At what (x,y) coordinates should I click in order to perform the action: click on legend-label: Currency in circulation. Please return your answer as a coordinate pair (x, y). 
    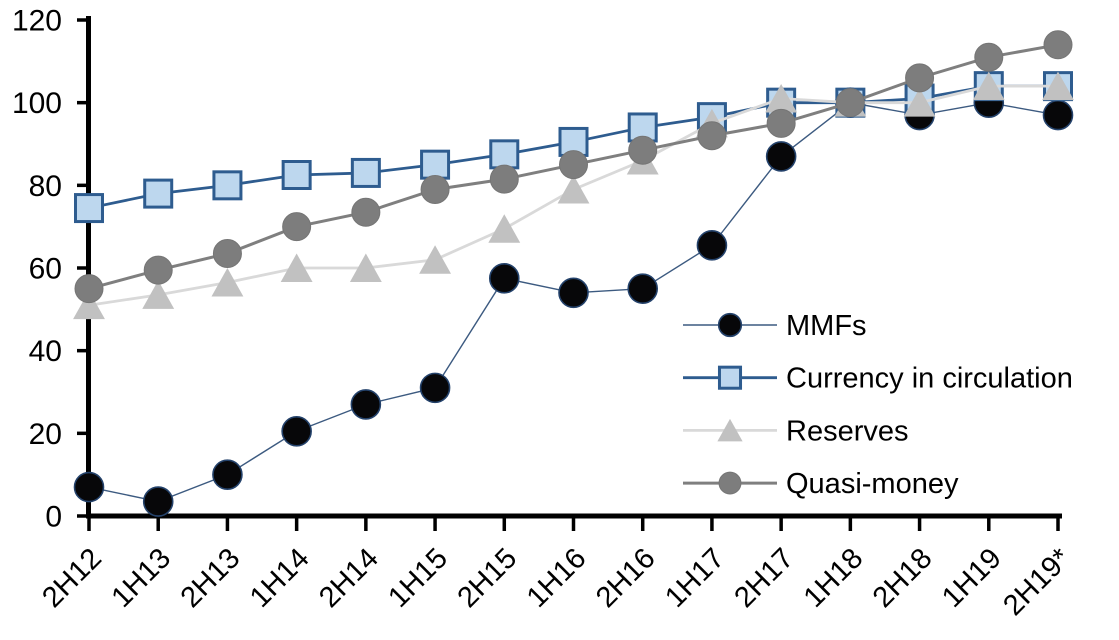
    Looking at the image, I should click on (929, 379).